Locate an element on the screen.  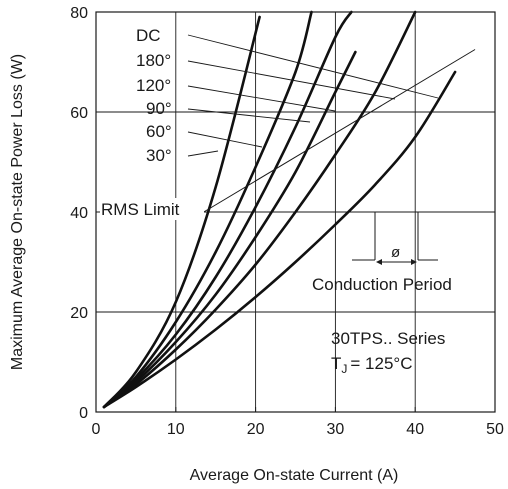
conduction-period-inset: ø Conduction Period is located at coordinates (382, 252).